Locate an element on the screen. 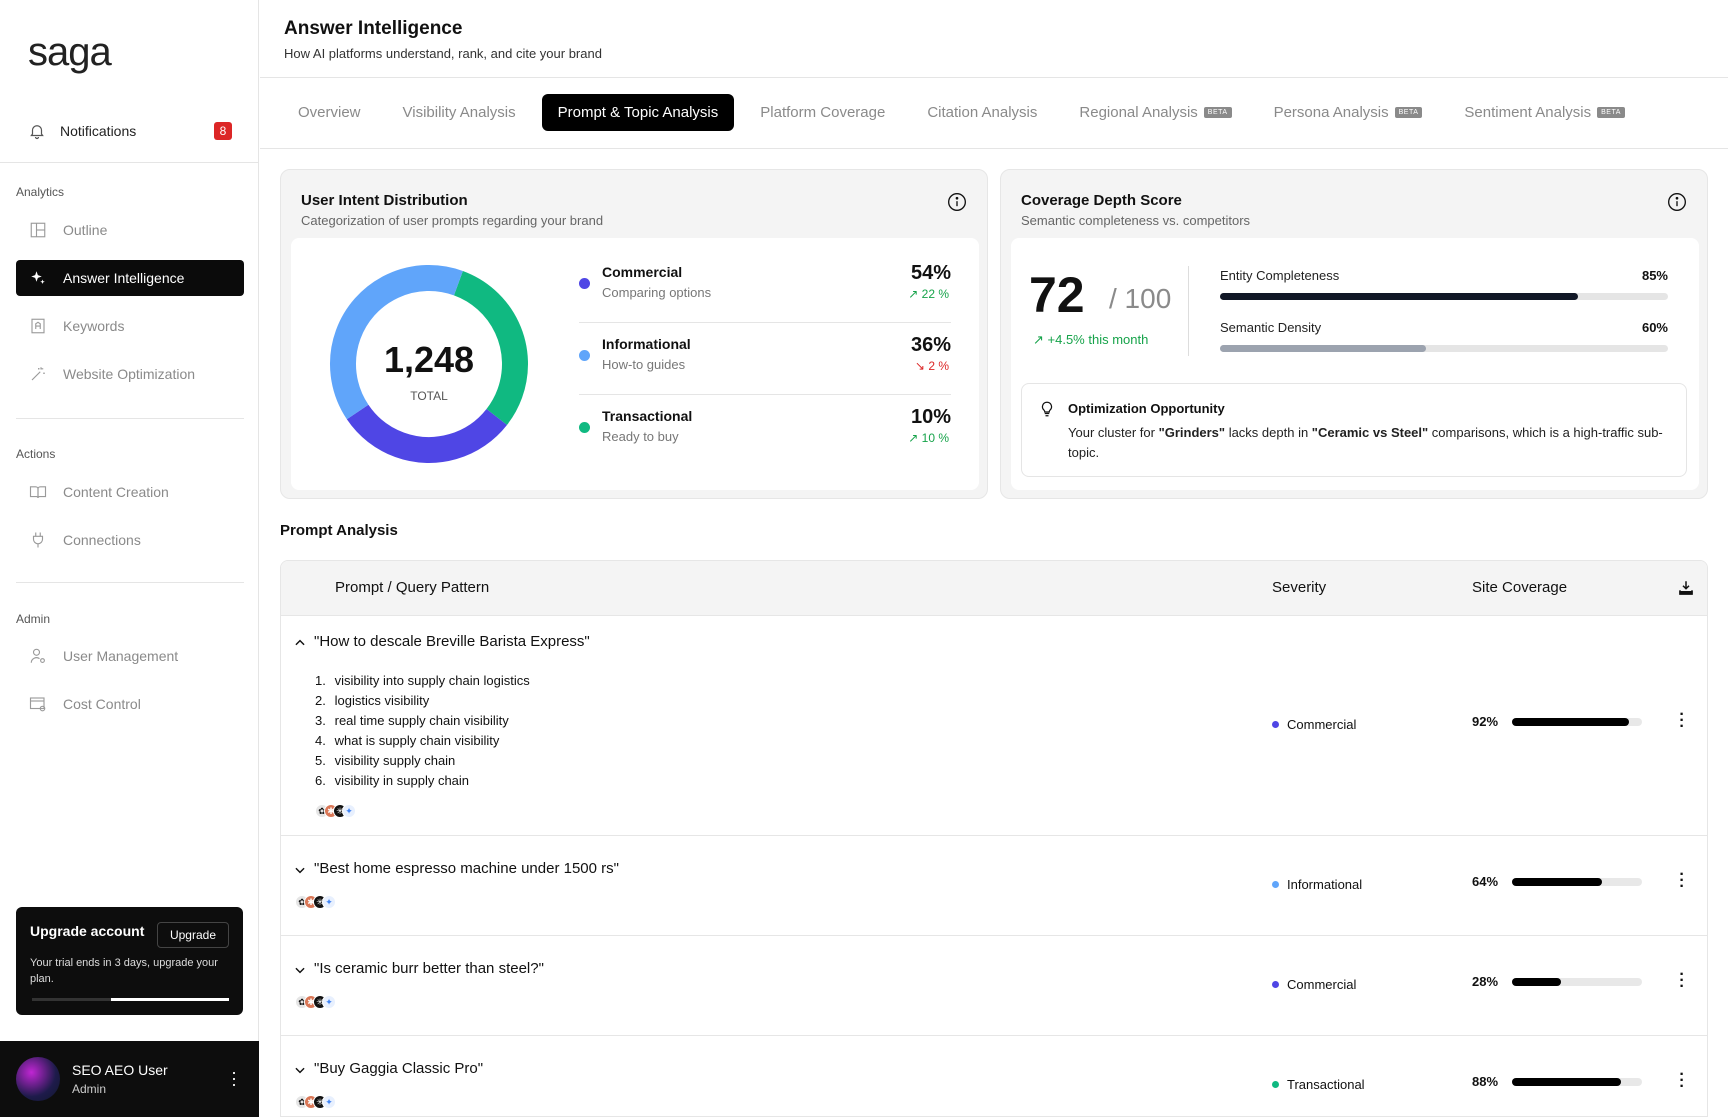  opportunity-text-part: Your cluster for is located at coordinates (1113, 432).